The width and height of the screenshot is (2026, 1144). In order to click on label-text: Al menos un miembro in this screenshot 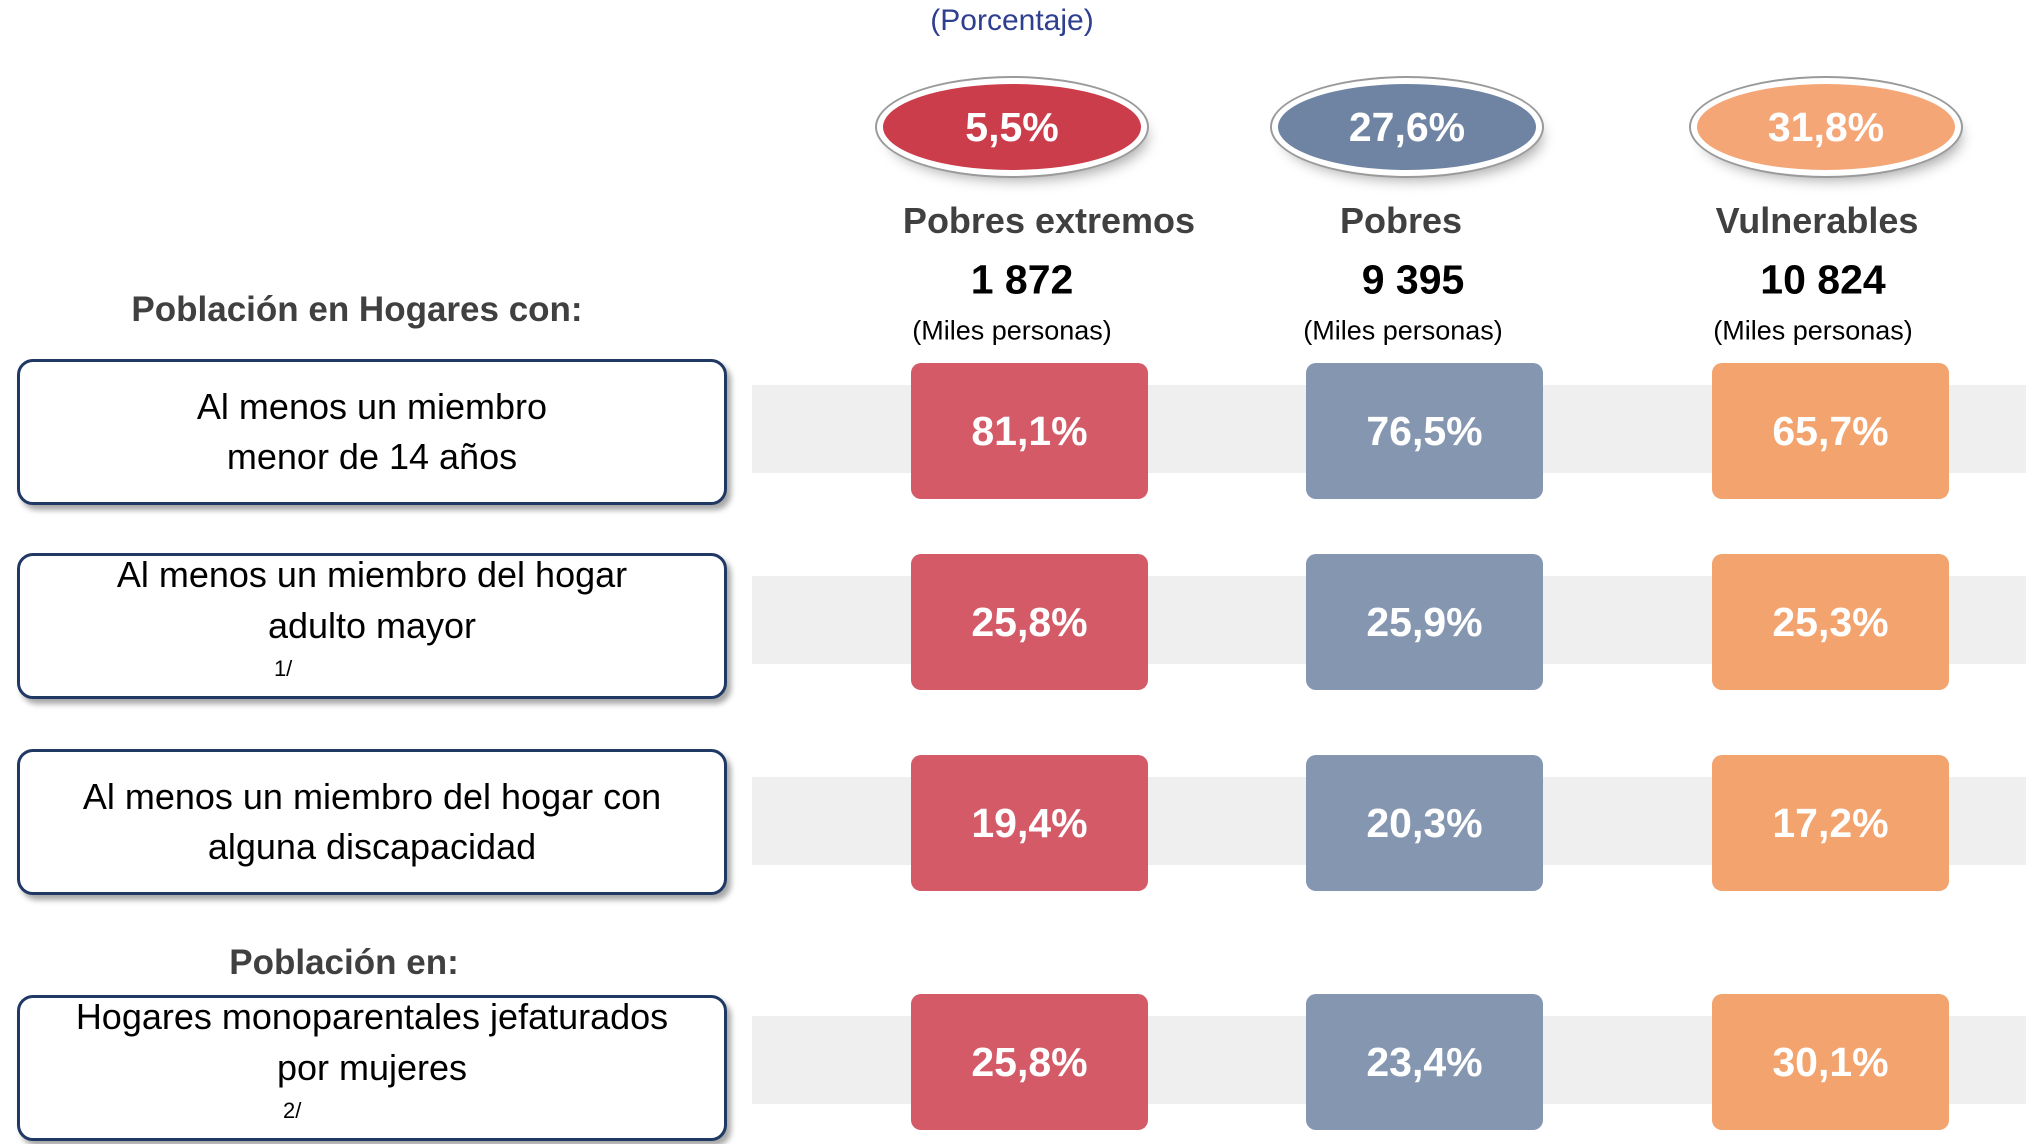, I will do `click(372, 406)`.